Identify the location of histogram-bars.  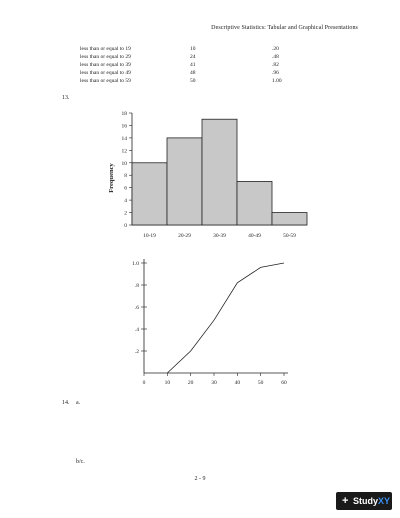
(219, 172).